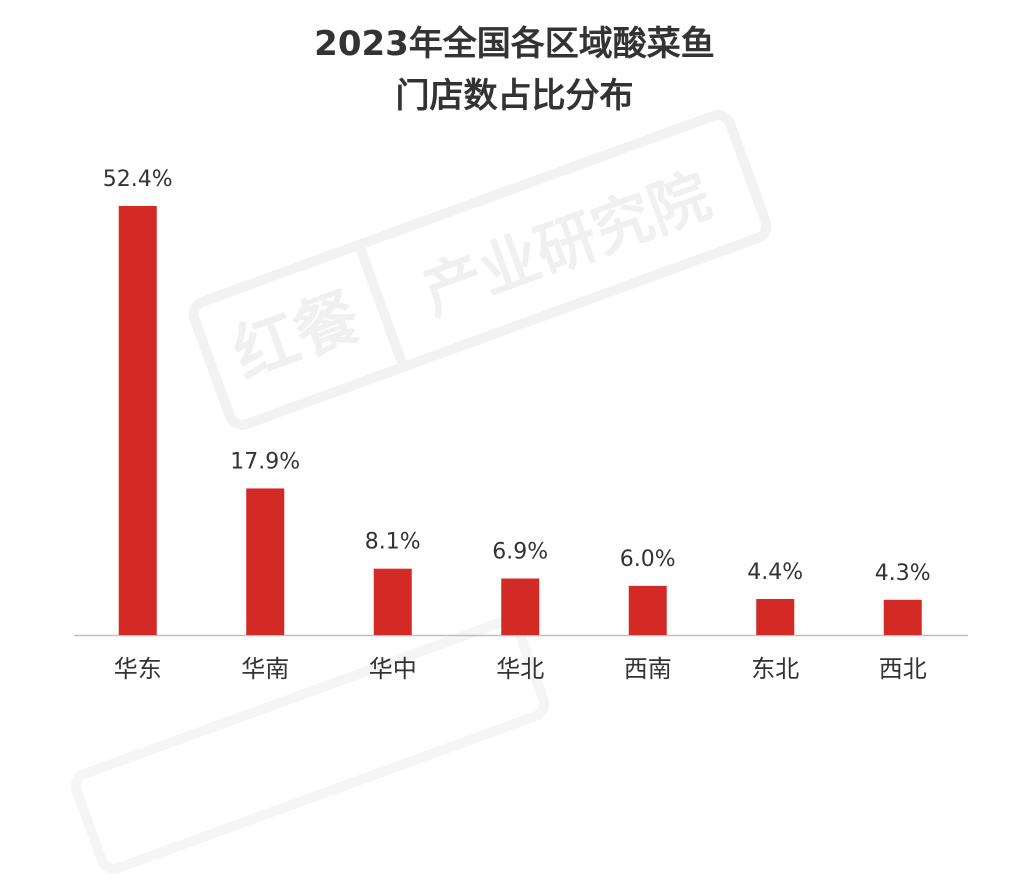  What do you see at coordinates (138, 669) in the screenshot?
I see `category-label-0: 华东` at bounding box center [138, 669].